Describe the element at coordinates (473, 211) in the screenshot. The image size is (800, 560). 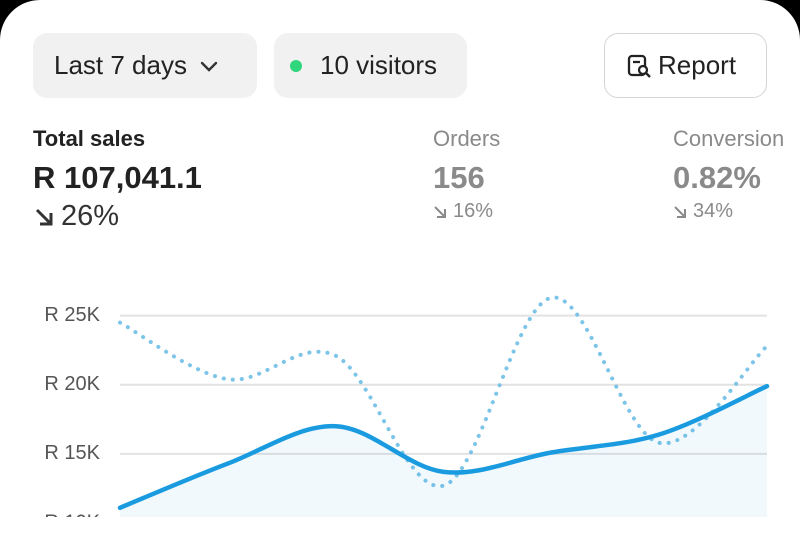
I see `metric-change-text: 16%` at that location.